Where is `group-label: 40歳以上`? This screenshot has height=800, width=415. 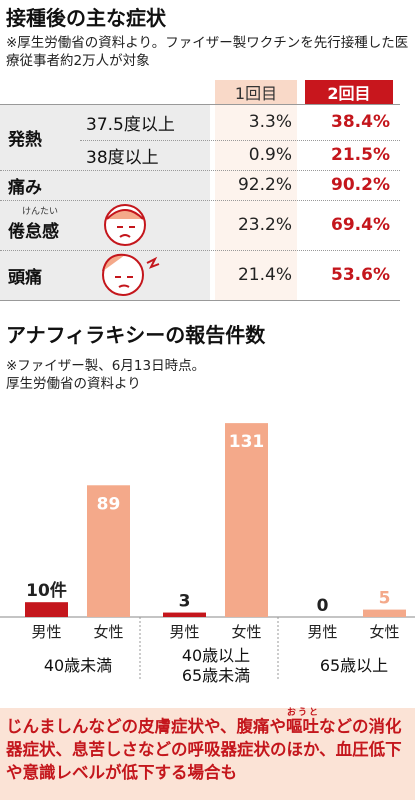
group-label: 40歳以上 is located at coordinates (216, 655).